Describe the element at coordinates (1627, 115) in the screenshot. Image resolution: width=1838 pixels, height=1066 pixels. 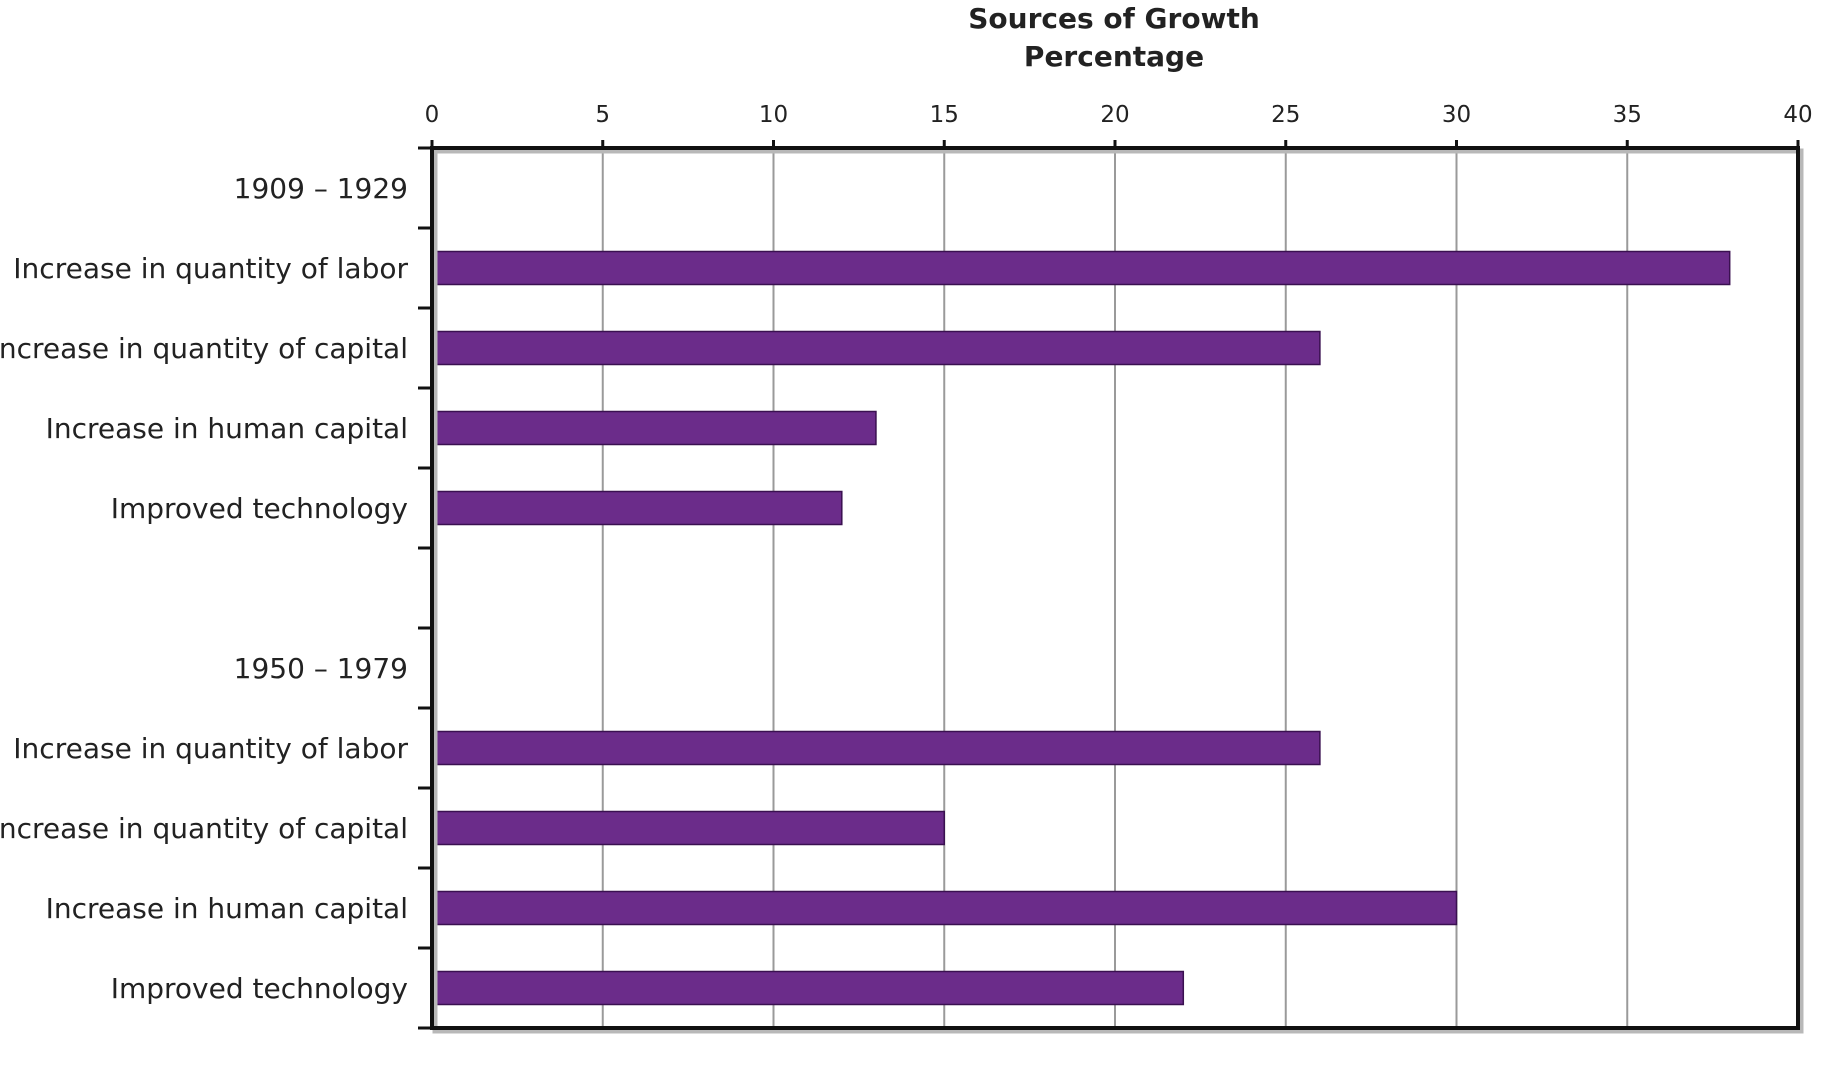
I see `x-tick-label: 35` at that location.